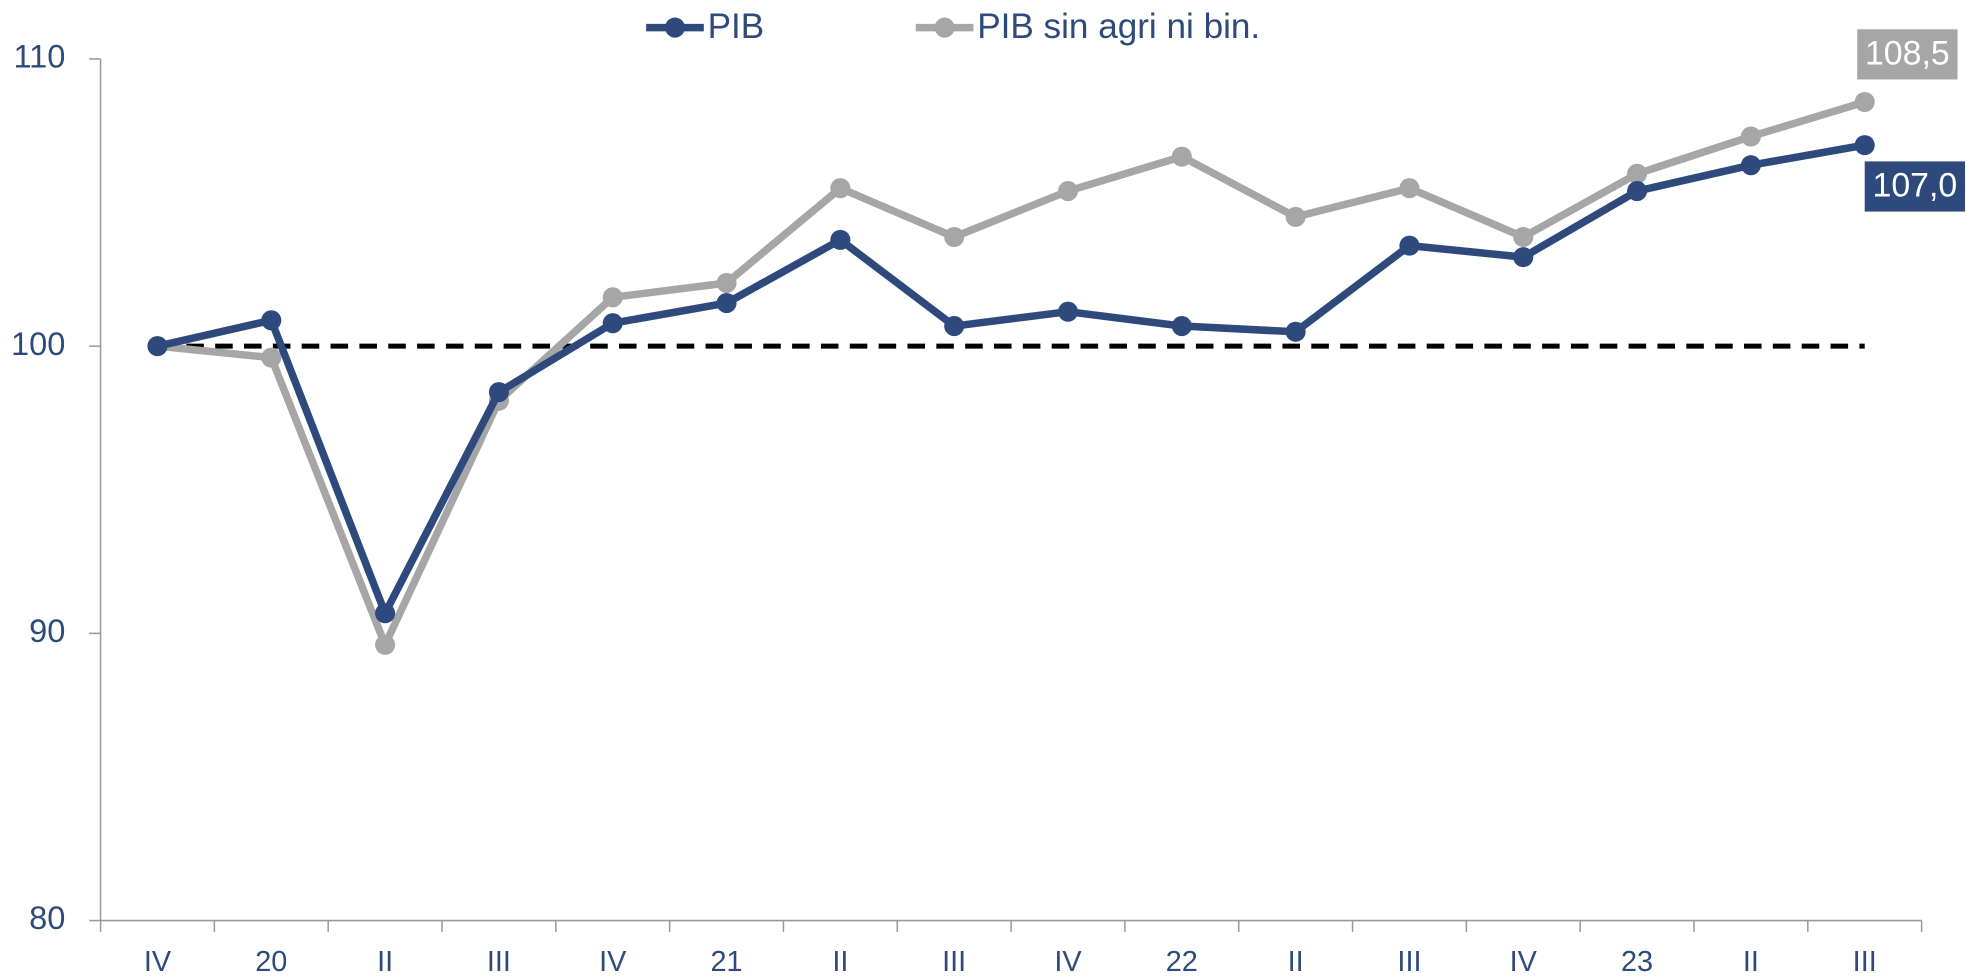 Image resolution: width=1967 pixels, height=977 pixels. What do you see at coordinates (38, 343) in the screenshot?
I see `y-tick-label: 100` at bounding box center [38, 343].